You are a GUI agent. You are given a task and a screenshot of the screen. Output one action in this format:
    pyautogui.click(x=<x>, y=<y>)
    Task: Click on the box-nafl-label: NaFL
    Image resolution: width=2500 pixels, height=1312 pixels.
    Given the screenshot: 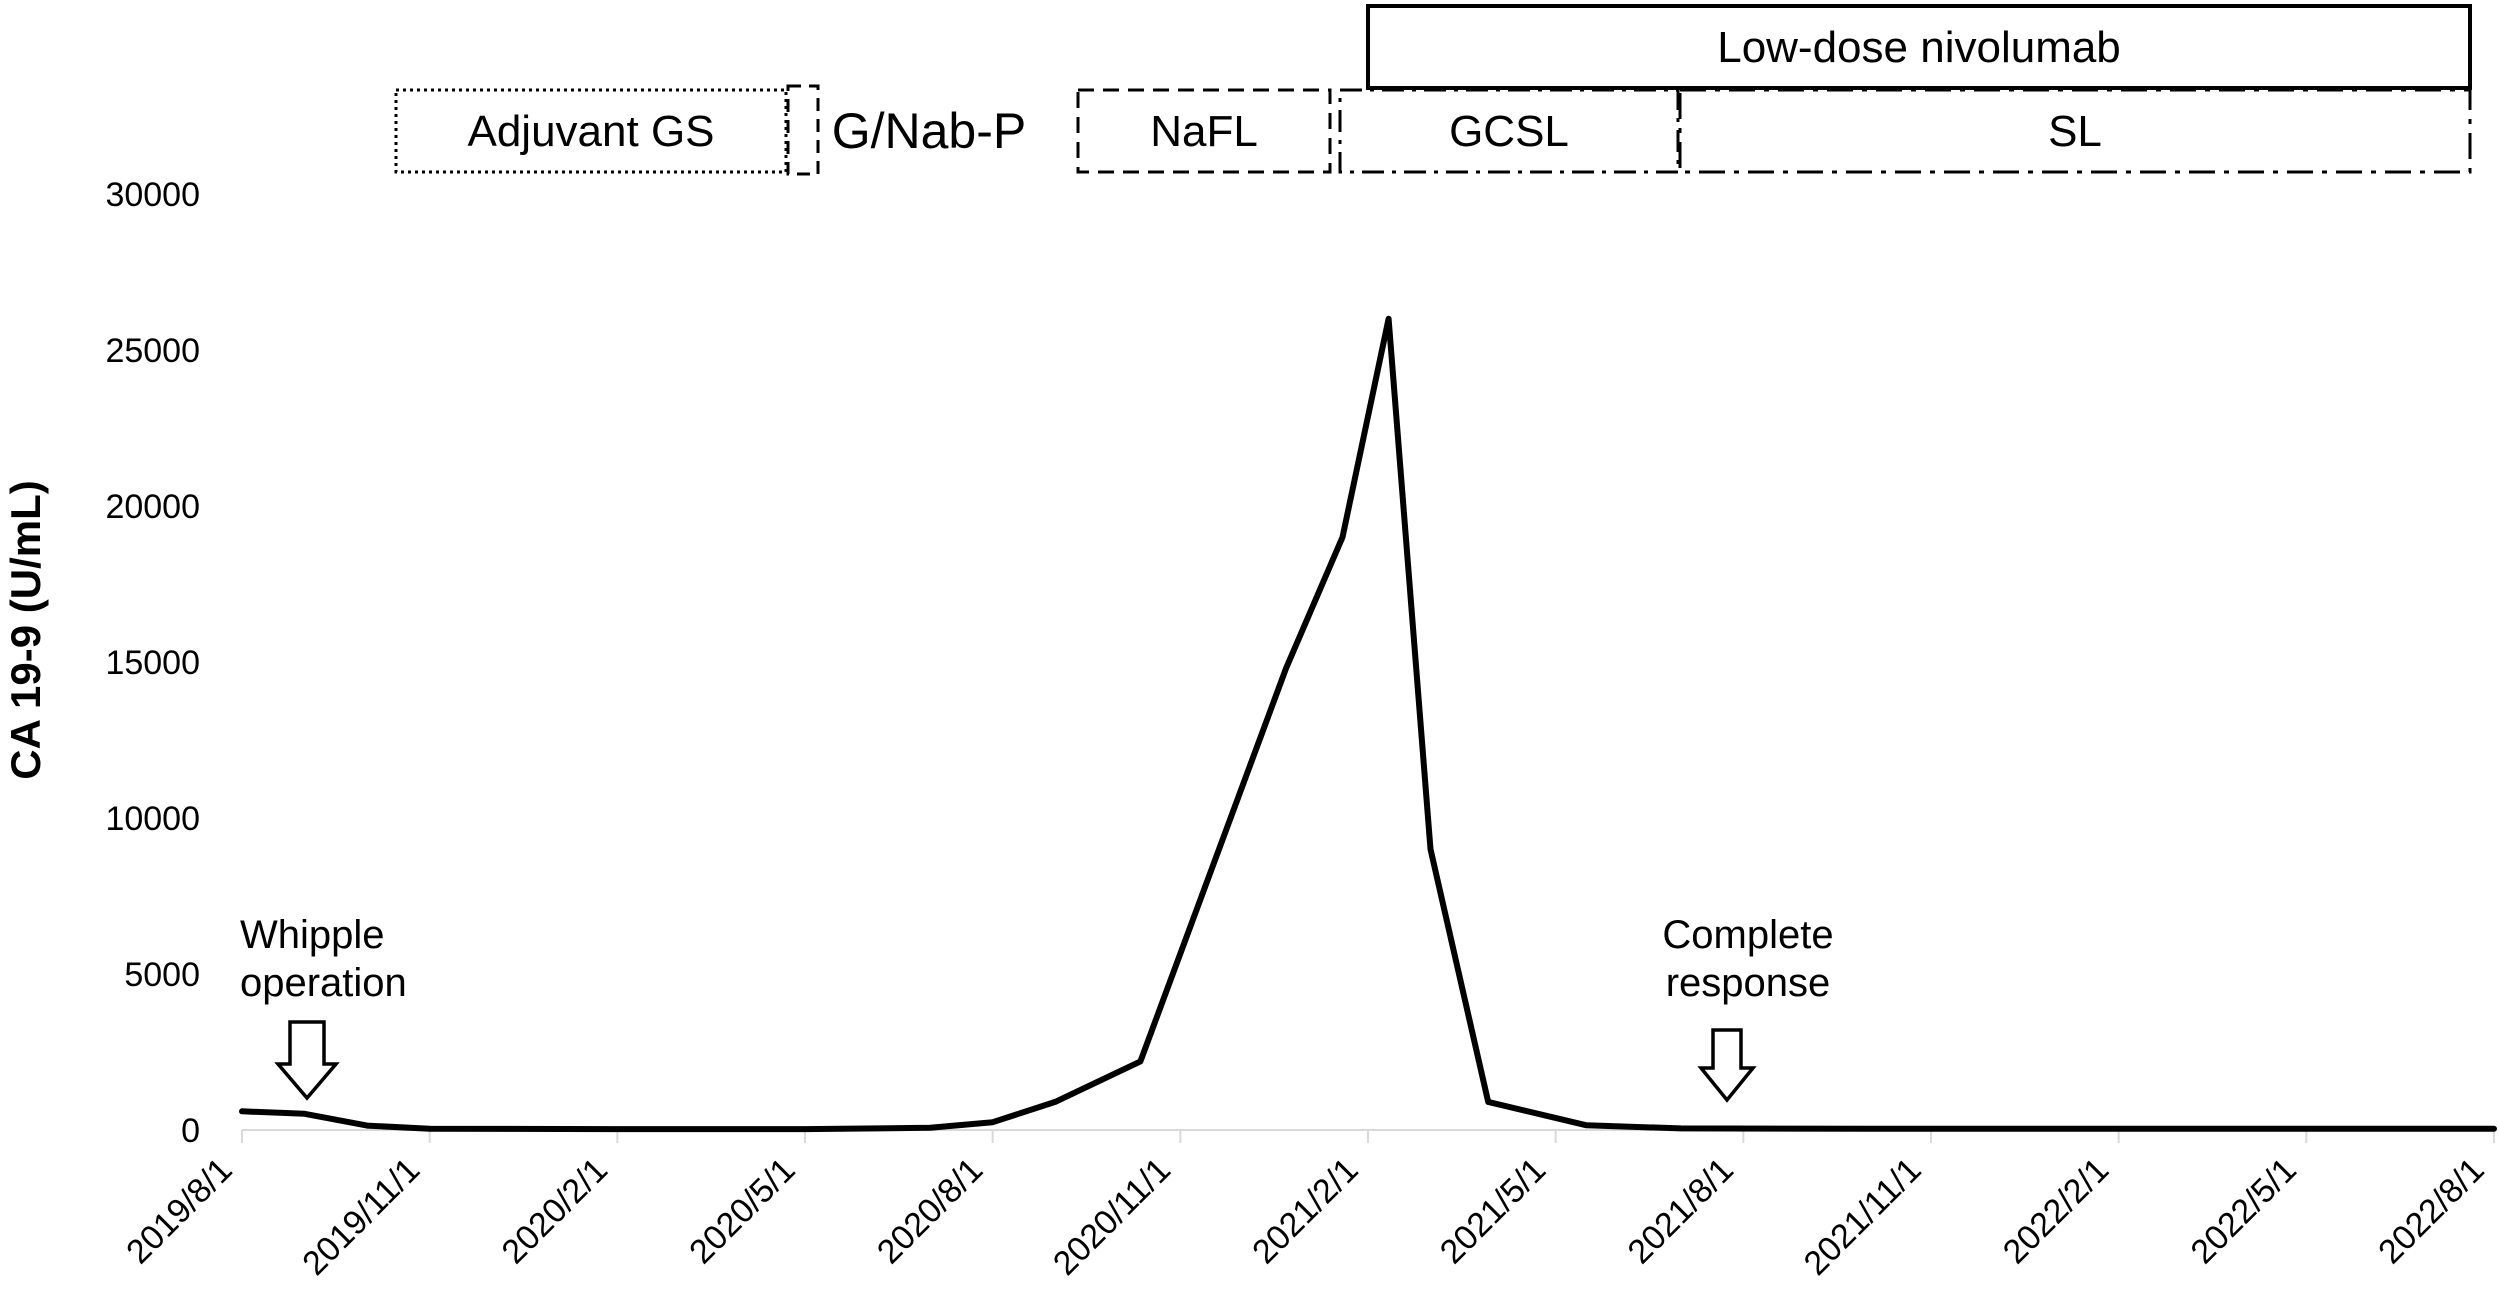 What is the action you would take?
    pyautogui.click(x=1204, y=131)
    